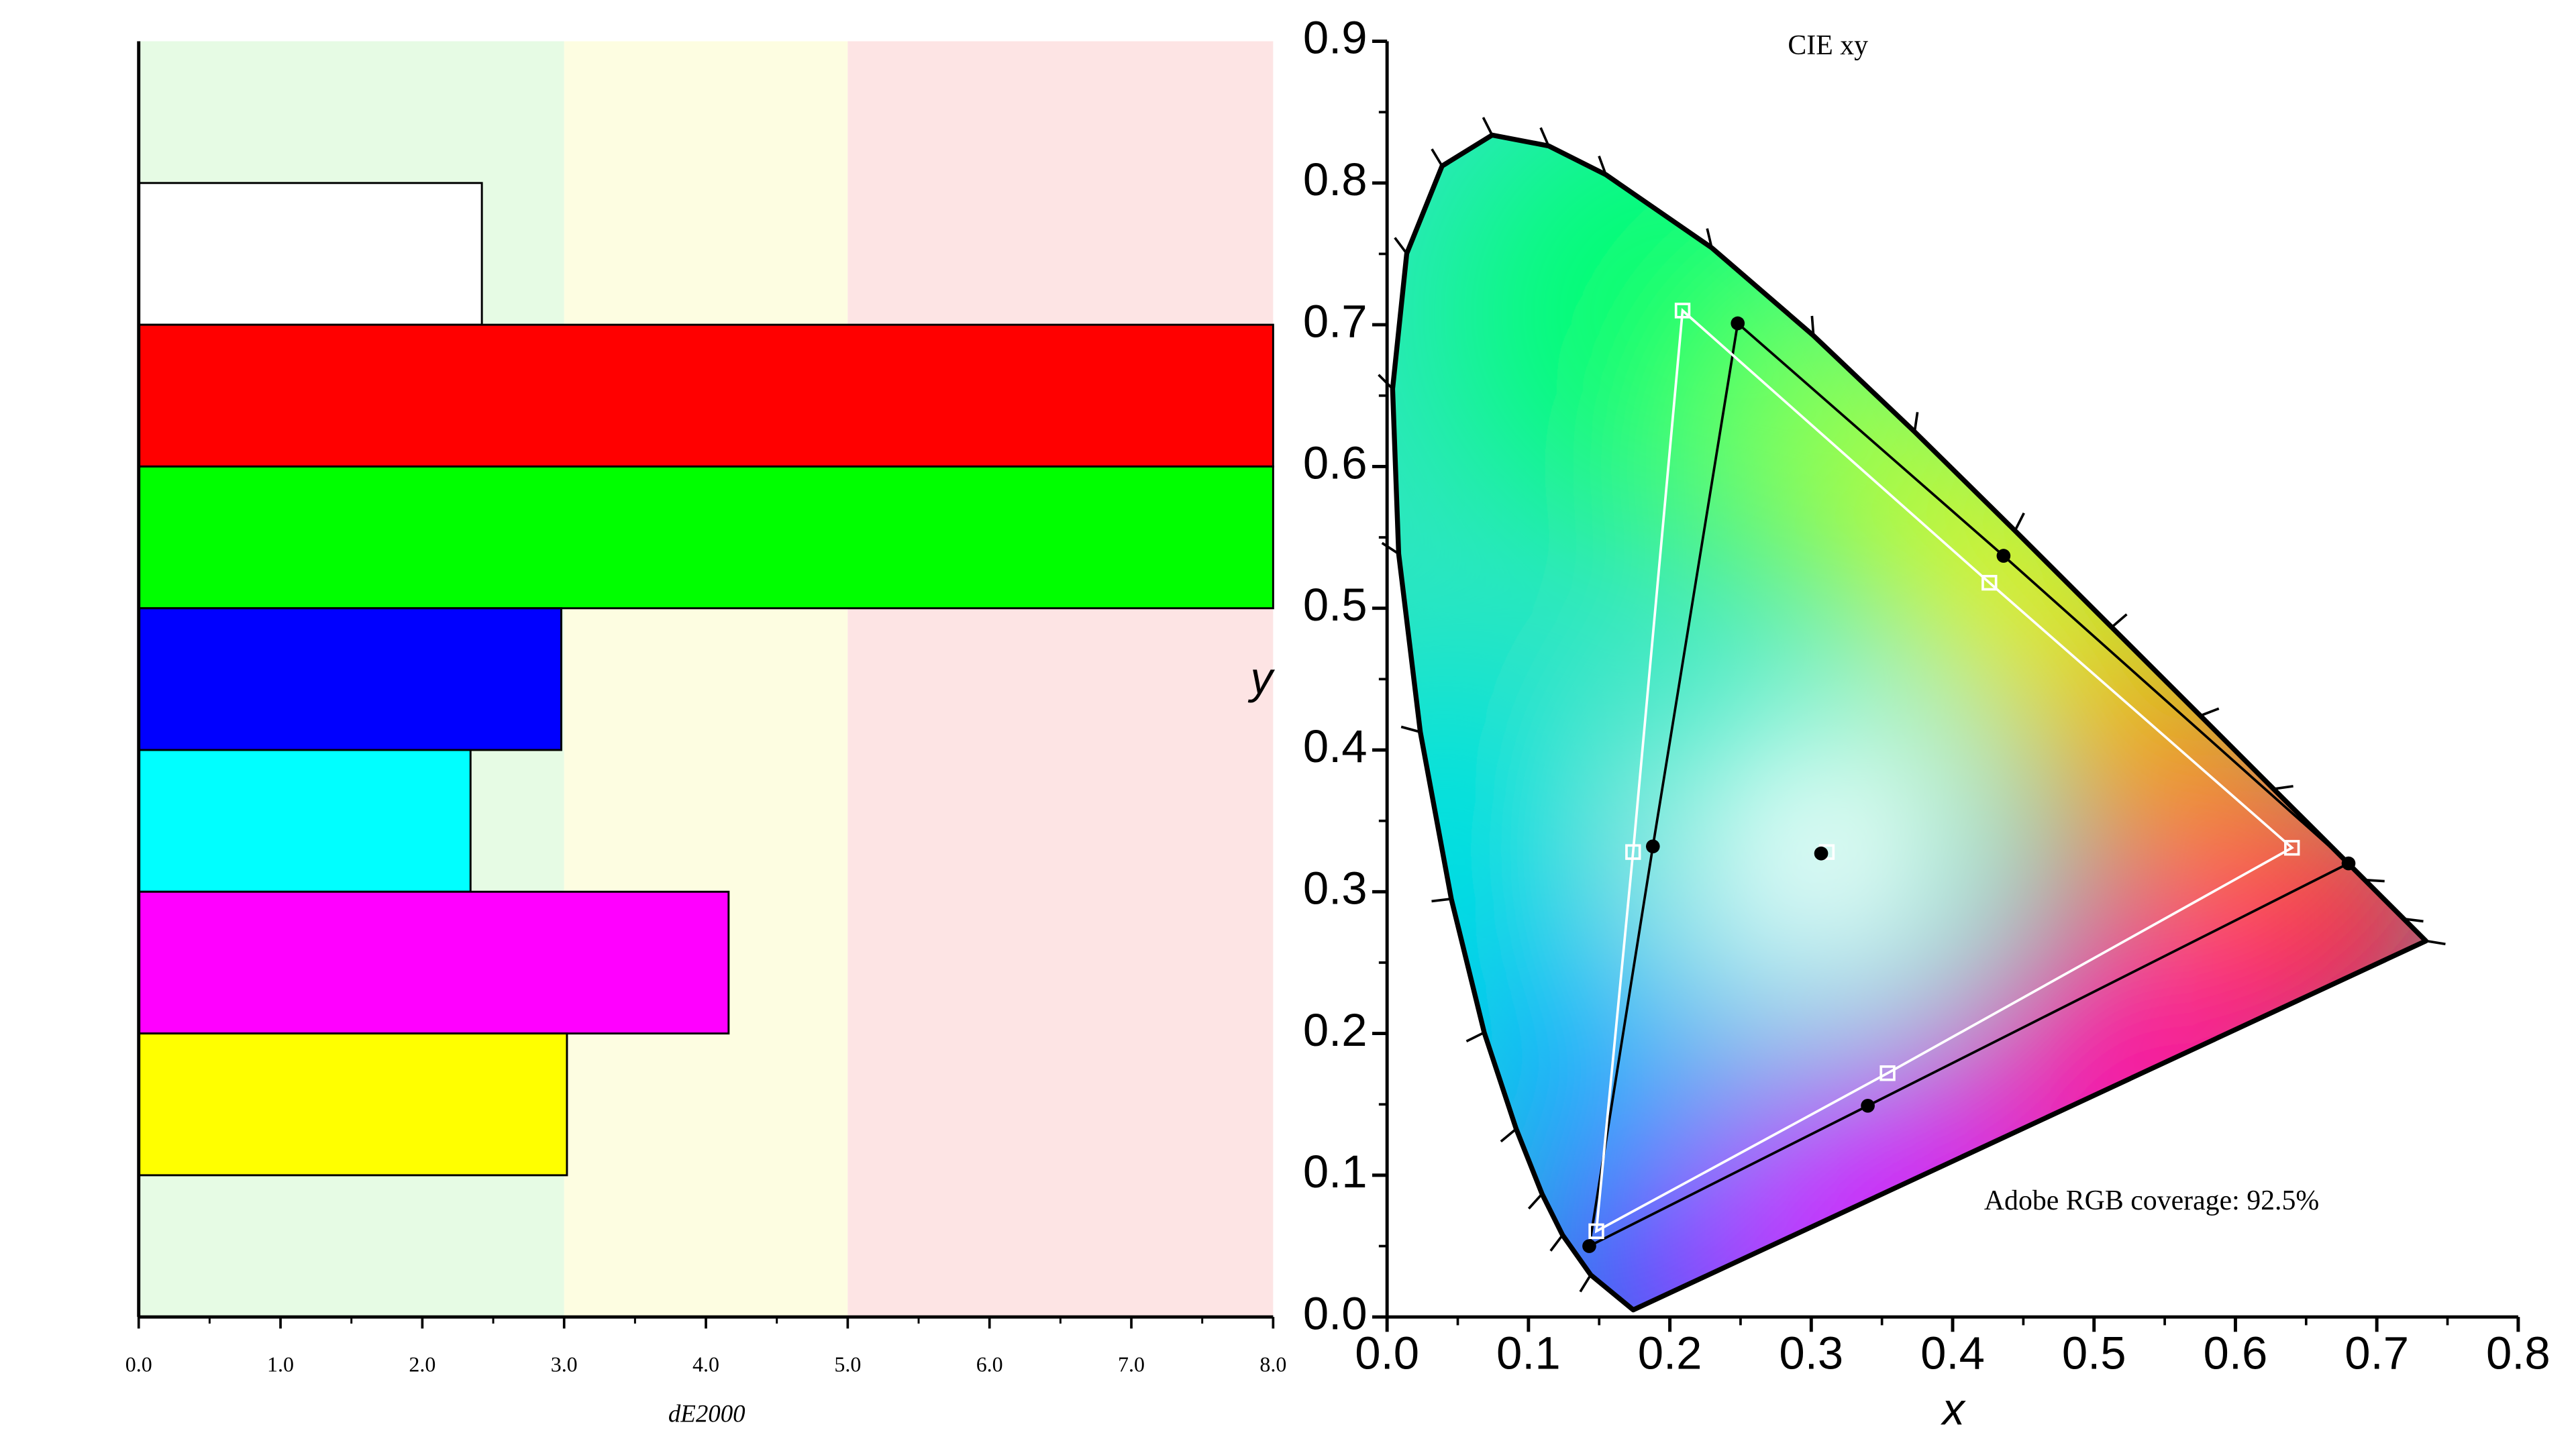 The height and width of the screenshot is (1449, 2576). I want to click on chart-title: CIE xy, so click(1828, 45).